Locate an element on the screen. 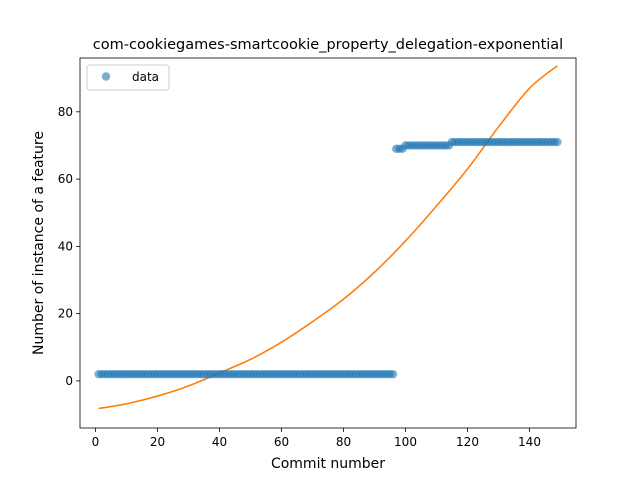 This screenshot has height=480, width=640. x-tick-label: 0 is located at coordinates (96, 442).